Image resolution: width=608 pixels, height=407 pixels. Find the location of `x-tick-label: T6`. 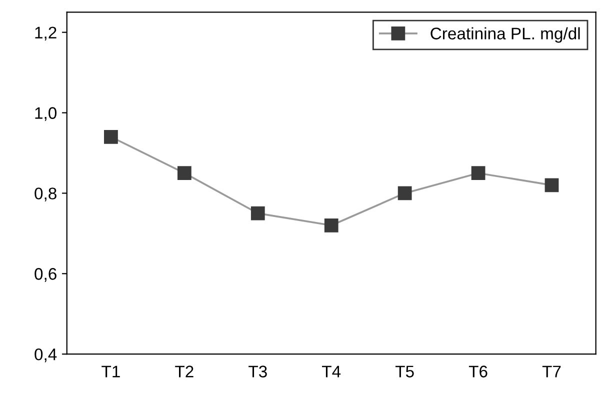

x-tick-label: T6 is located at coordinates (478, 372).